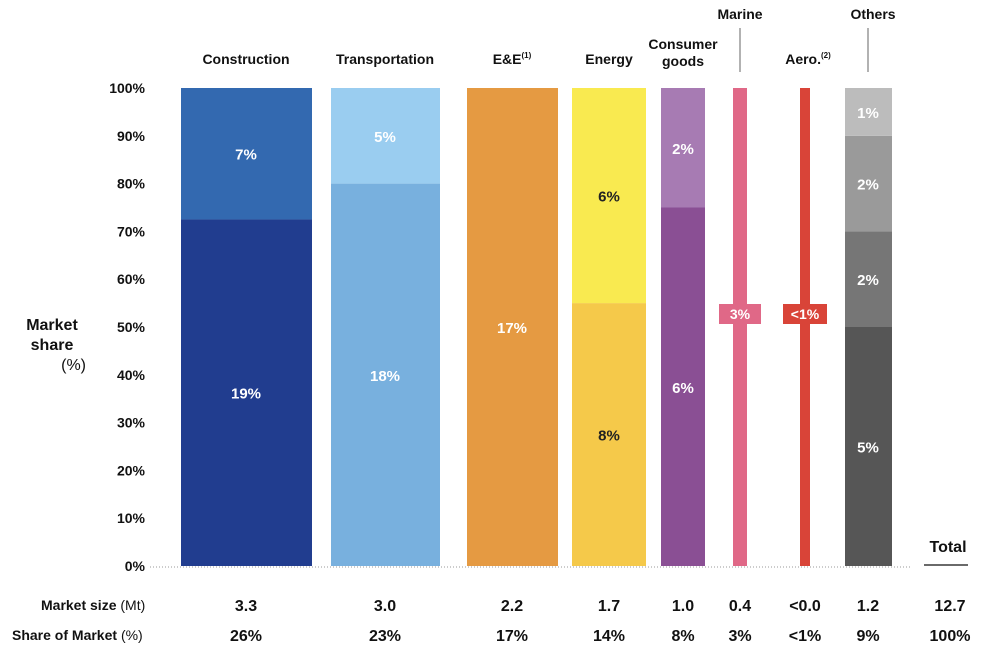 The image size is (981, 645). What do you see at coordinates (131, 184) in the screenshot?
I see `y-tick-label: 80%` at bounding box center [131, 184].